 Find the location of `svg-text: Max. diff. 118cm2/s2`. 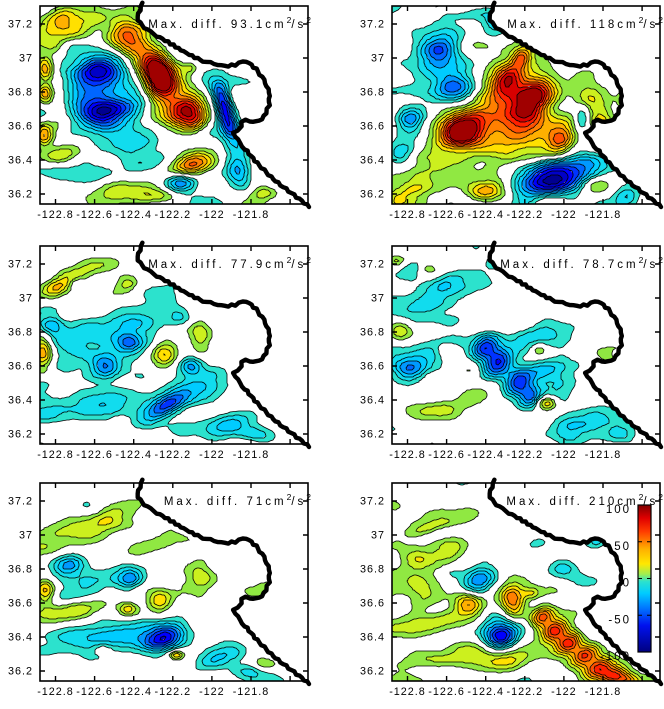

svg-text: Max. diff. 118cm2/s2 is located at coordinates (585, 23).